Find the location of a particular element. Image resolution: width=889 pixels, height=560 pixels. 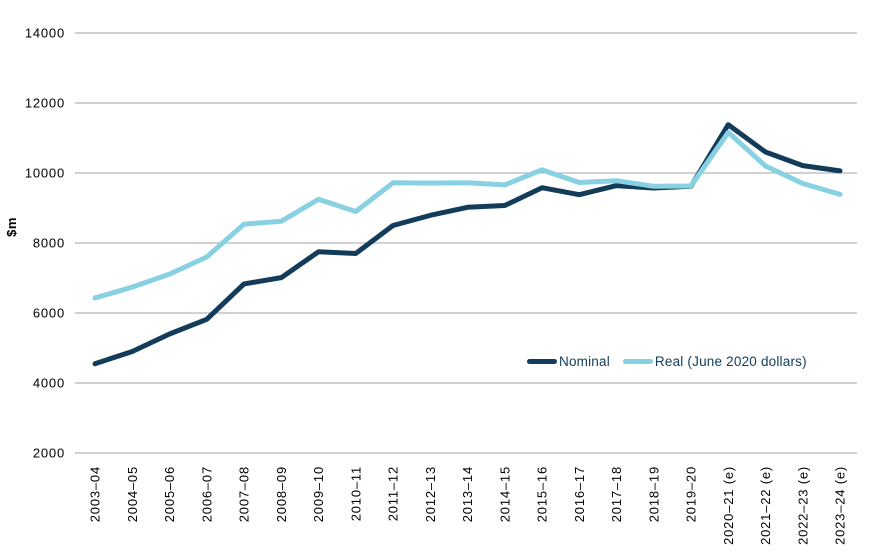

x-tick-label: 2012–13 is located at coordinates (430, 494).